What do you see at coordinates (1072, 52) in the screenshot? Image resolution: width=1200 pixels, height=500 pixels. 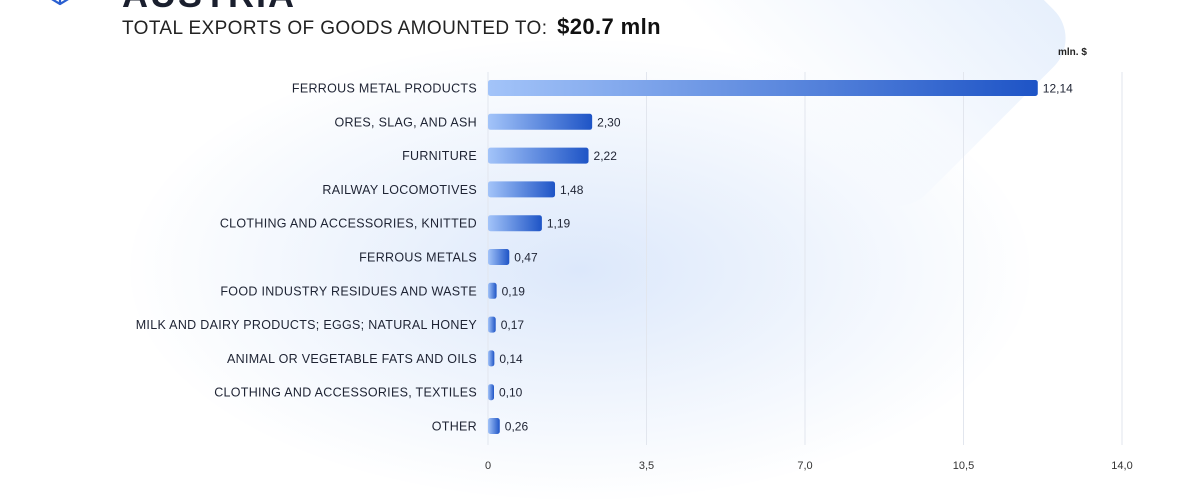 I see `unit-label: mln. $` at bounding box center [1072, 52].